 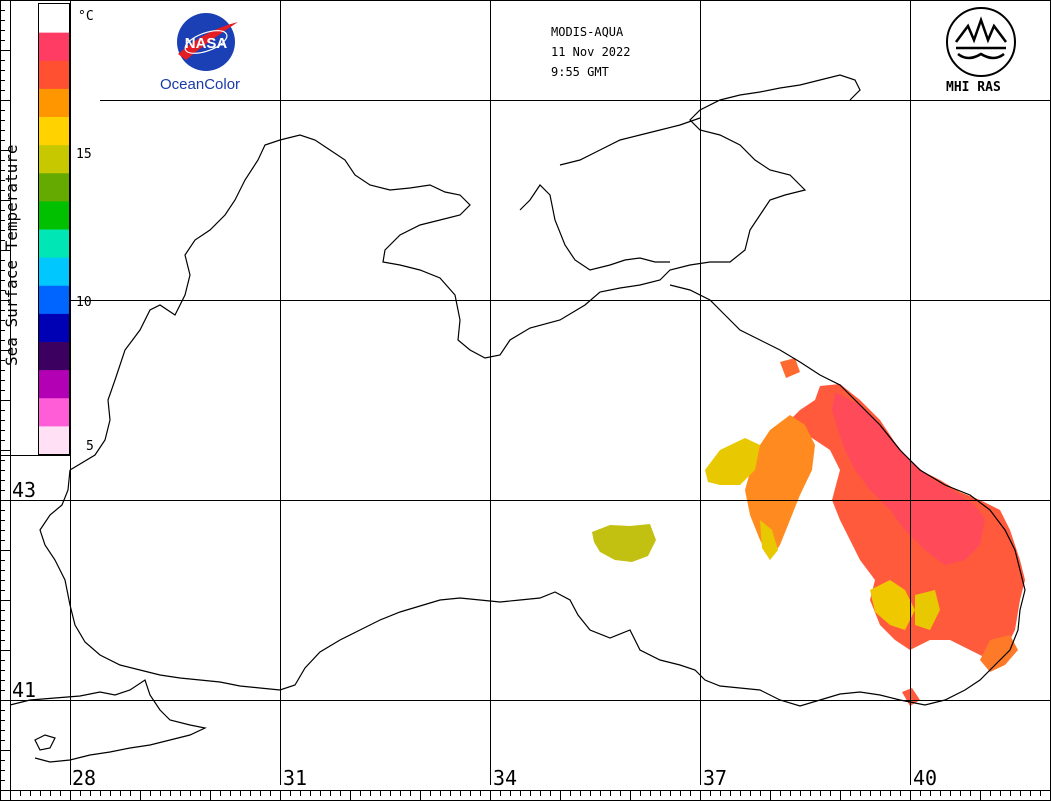 I want to click on sst-patch-south-yellow, so click(x=892, y=605).